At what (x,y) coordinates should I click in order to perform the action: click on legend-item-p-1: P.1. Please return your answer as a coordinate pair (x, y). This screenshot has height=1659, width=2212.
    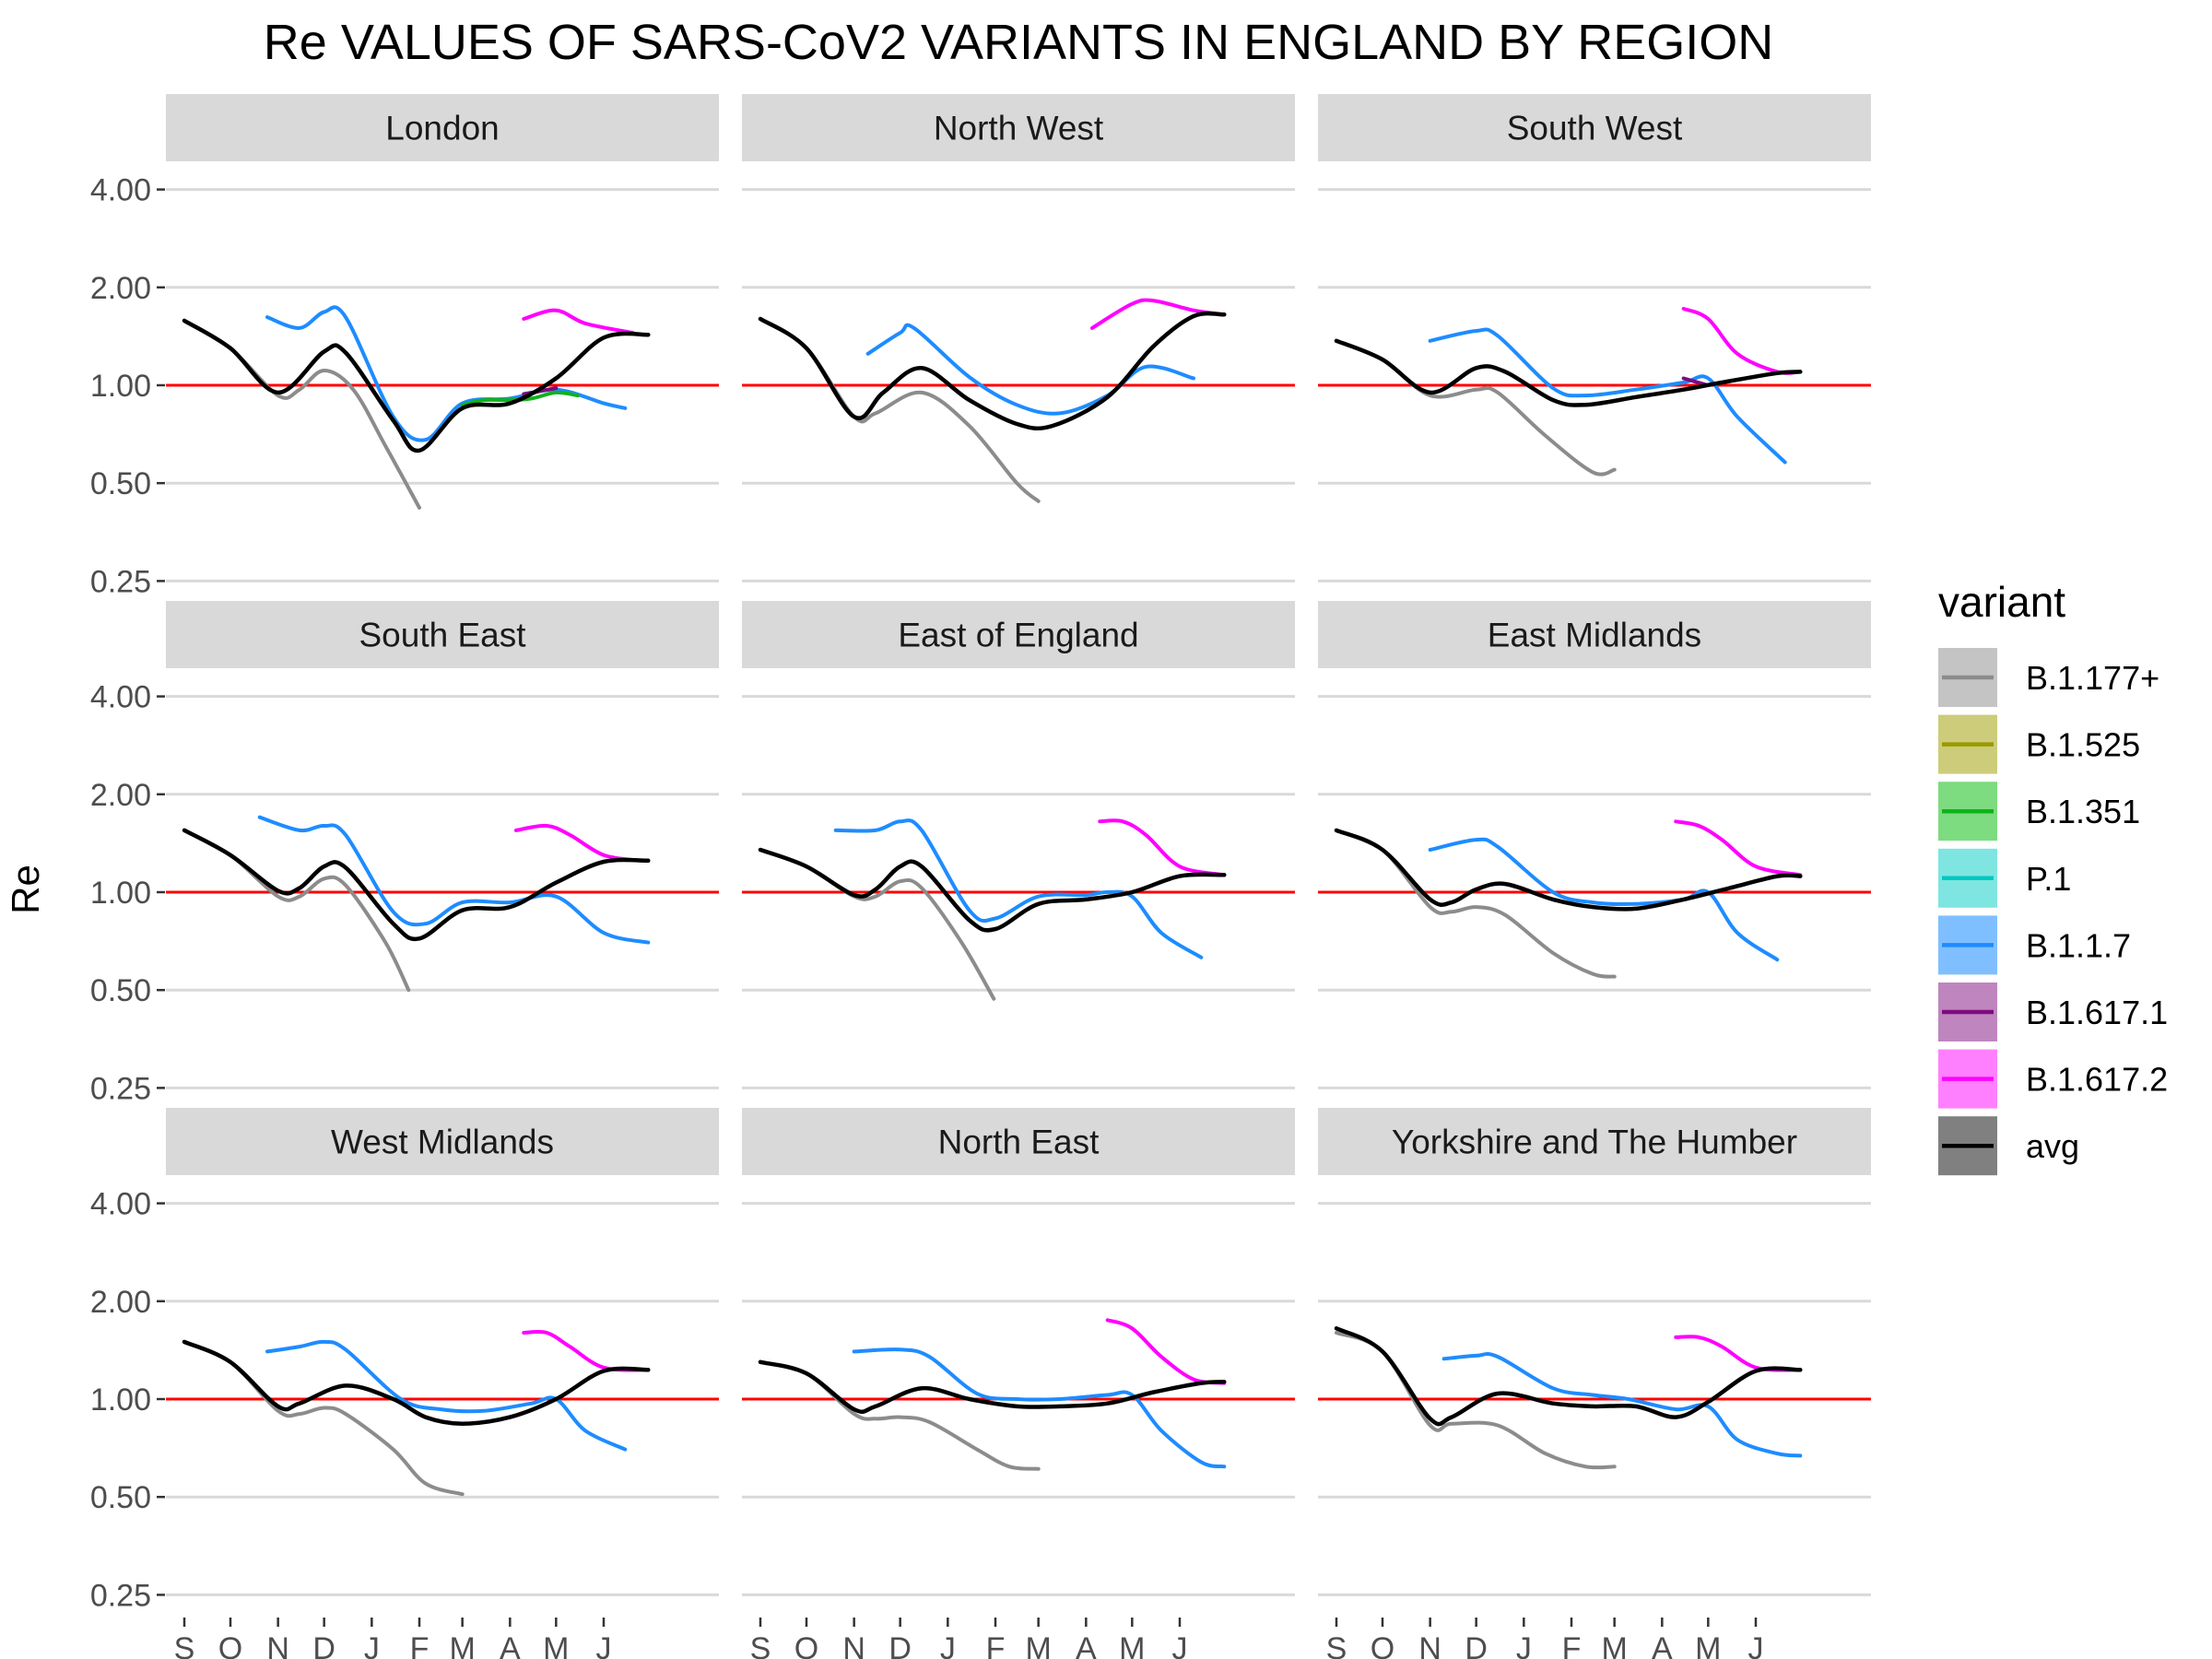
    Looking at the image, I should click on (2004, 878).